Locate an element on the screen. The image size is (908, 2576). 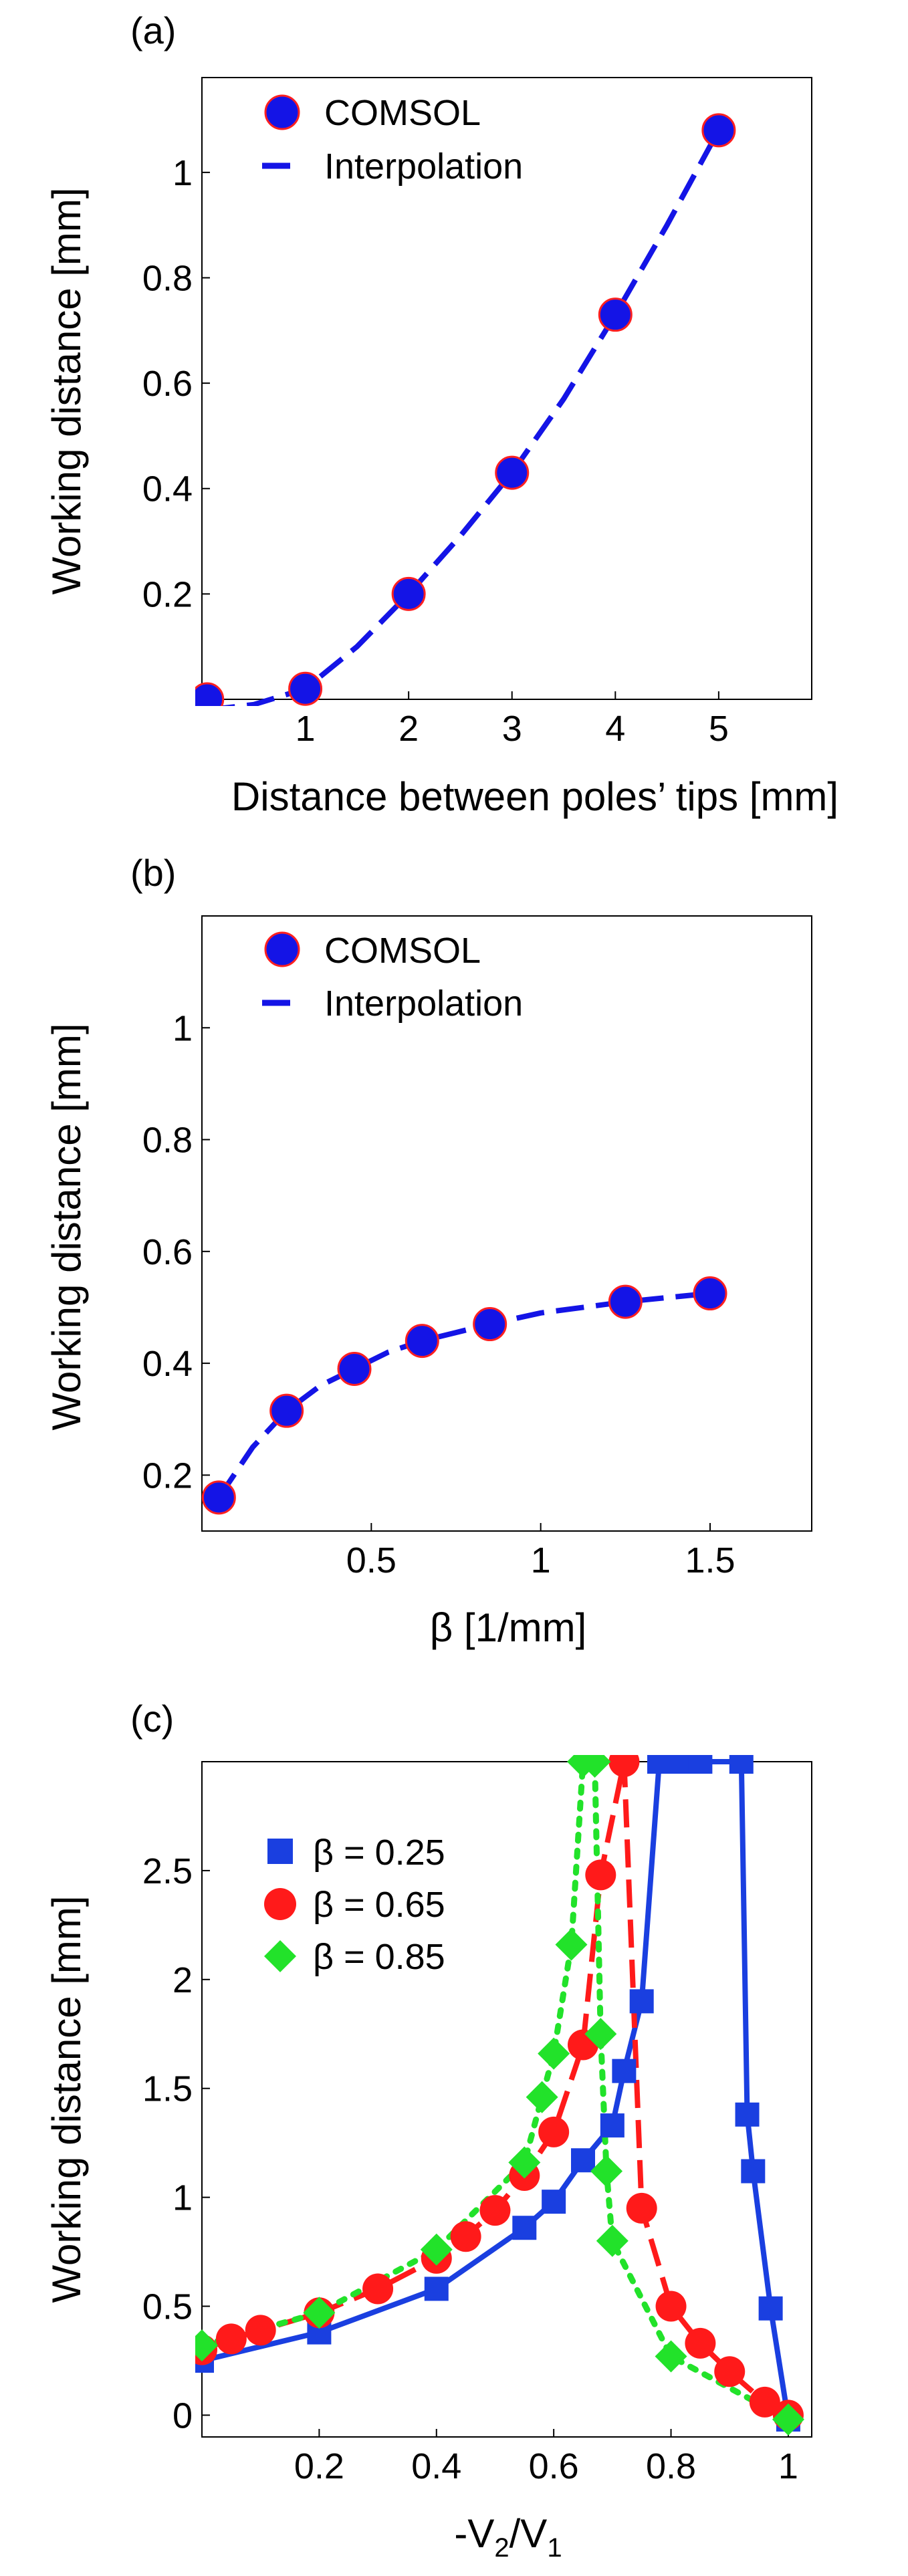
panel-a-y-tick-label: 0.4 is located at coordinates (167, 489).